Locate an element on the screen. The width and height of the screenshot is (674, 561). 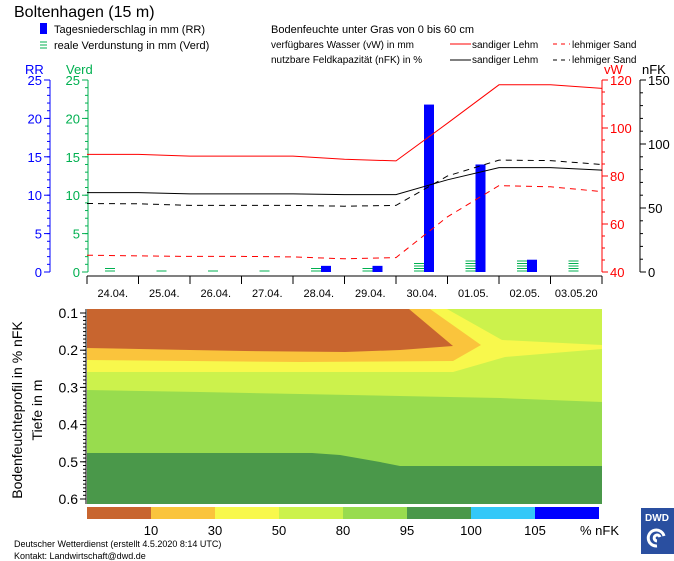
legend-label: 10 is located at coordinates (151, 530).